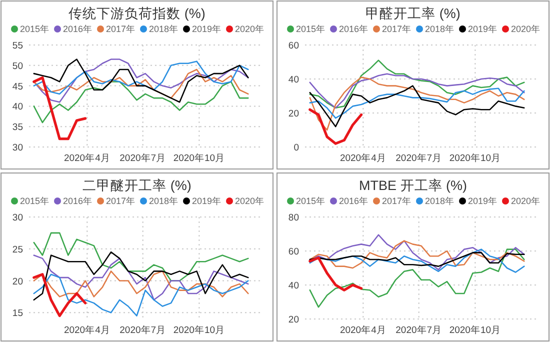  I want to click on chart-title: MTBE 开工率 (%), so click(413, 185).